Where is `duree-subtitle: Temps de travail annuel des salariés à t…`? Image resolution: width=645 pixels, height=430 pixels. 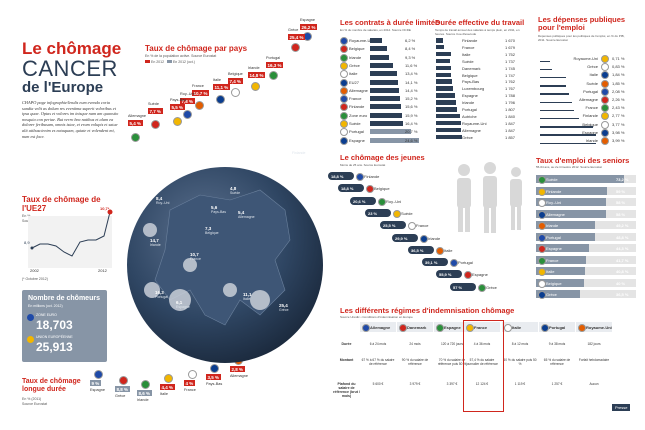 duree-subtitle: Temps de travail annuel des salariés à t… is located at coordinates (477, 32).